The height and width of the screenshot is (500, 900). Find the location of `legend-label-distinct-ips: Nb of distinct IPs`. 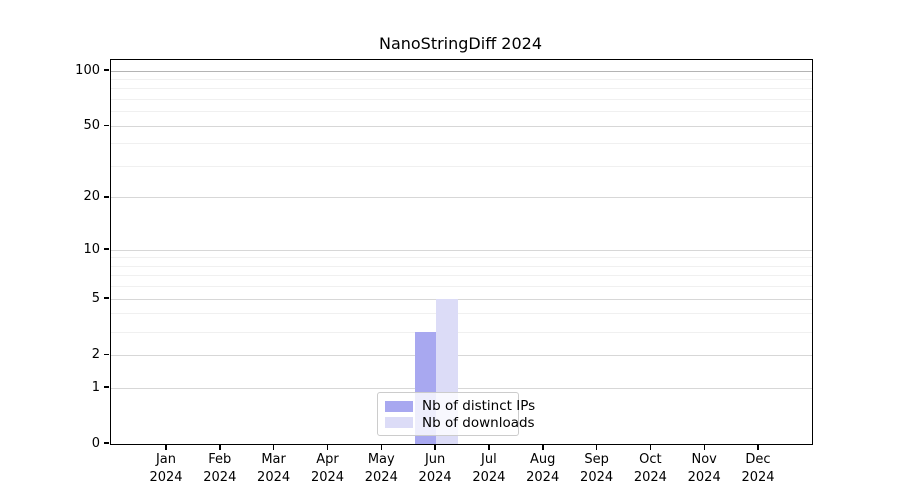

legend-label-distinct-ips: Nb of distinct IPs is located at coordinates (479, 406).